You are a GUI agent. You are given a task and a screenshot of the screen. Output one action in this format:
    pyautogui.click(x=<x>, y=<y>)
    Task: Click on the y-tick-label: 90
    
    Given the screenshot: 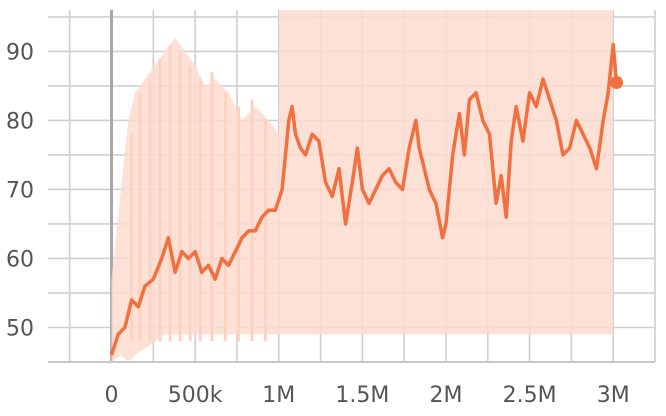 What is the action you would take?
    pyautogui.click(x=20, y=52)
    